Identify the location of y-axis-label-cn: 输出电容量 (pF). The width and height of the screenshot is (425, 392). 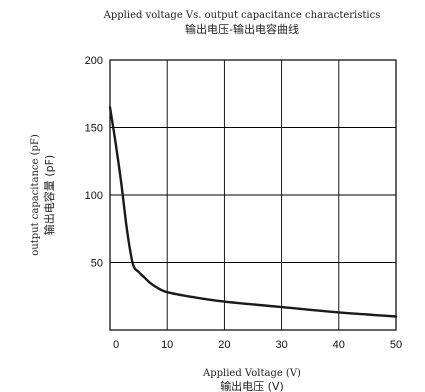
(49, 195).